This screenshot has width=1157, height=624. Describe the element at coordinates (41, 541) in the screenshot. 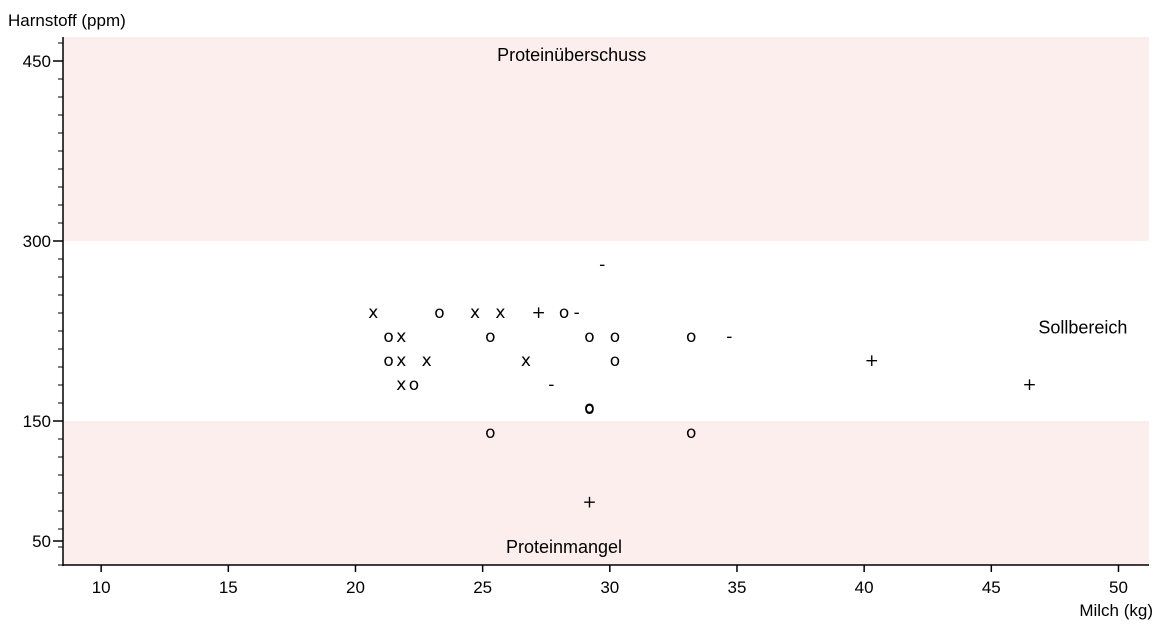

I see `y-tick-label: 50` at that location.